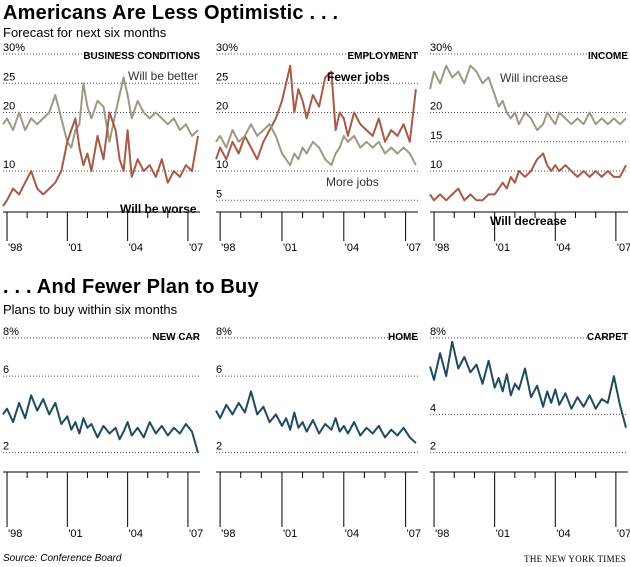 This screenshot has height=567, width=630. Describe the element at coordinates (15, 534) in the screenshot. I see `x-tick-label-newcar-0: '98` at that location.